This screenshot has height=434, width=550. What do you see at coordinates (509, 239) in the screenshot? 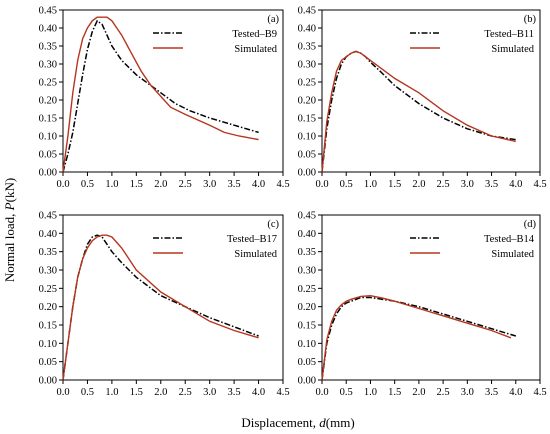
I see `legend-label: Tested–B14` at bounding box center [509, 239].